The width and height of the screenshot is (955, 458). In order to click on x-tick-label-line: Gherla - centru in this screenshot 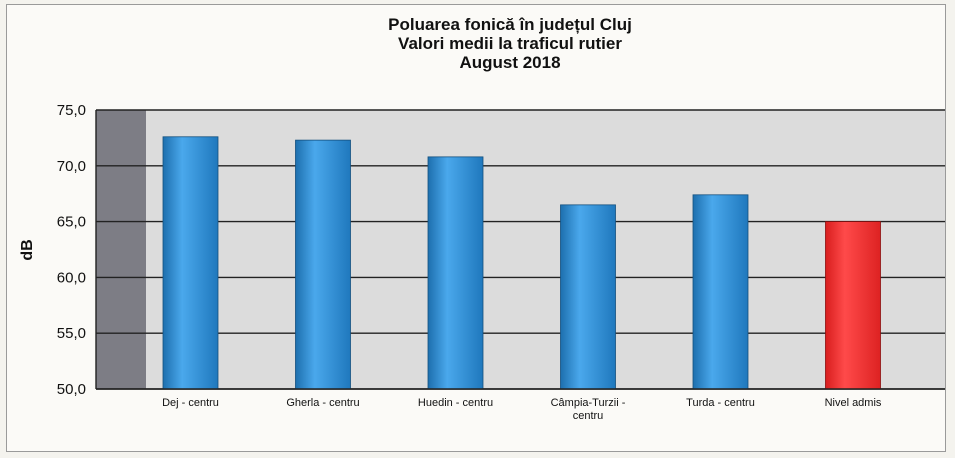, I will do `click(322, 403)`.